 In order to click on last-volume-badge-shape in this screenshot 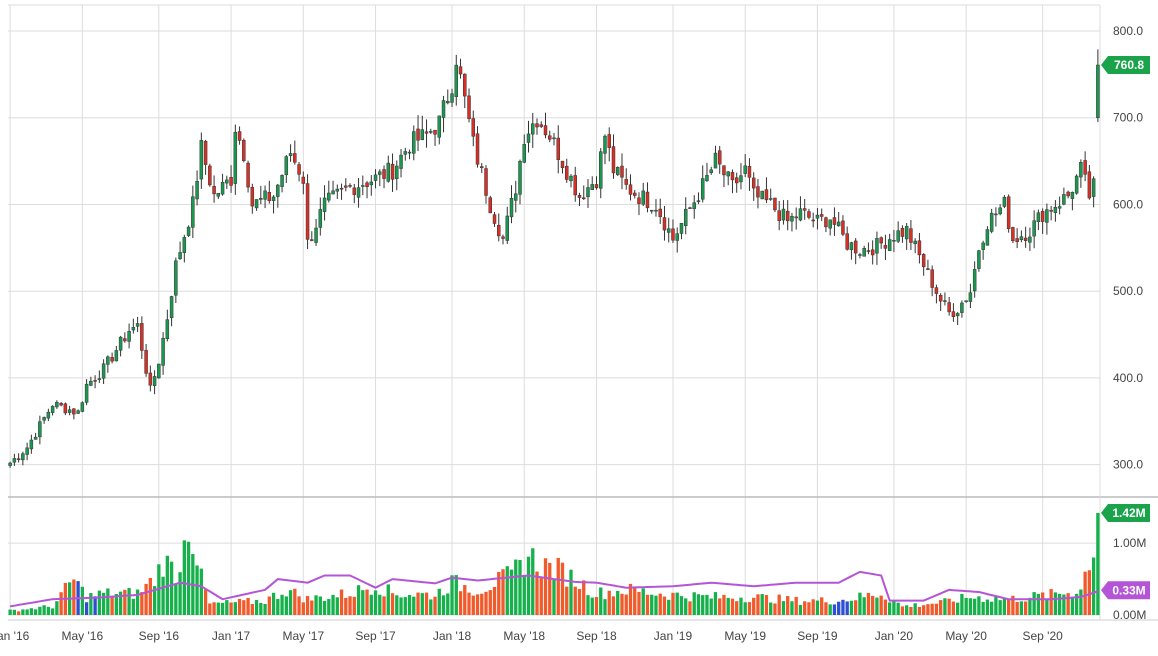, I will do `click(1125, 512)`.